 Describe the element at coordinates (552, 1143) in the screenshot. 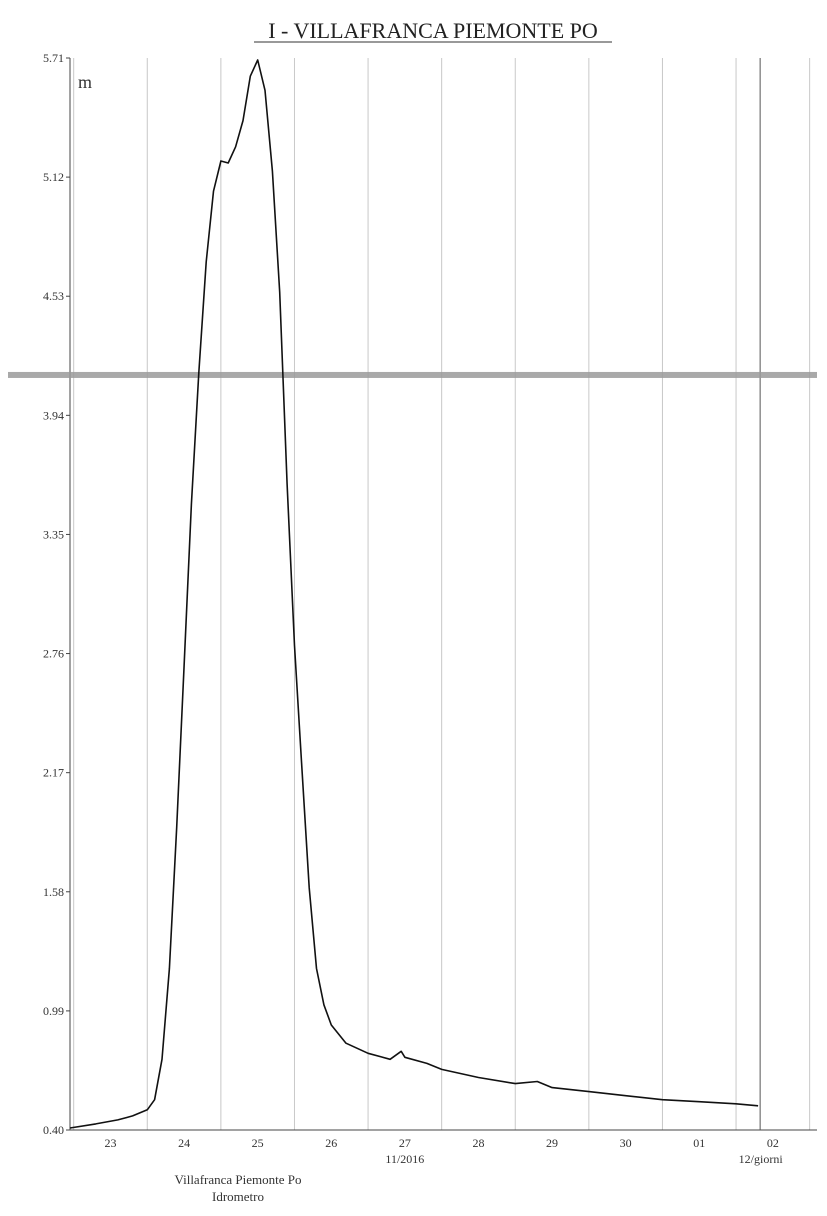

I see `x-tick-label: 29` at that location.